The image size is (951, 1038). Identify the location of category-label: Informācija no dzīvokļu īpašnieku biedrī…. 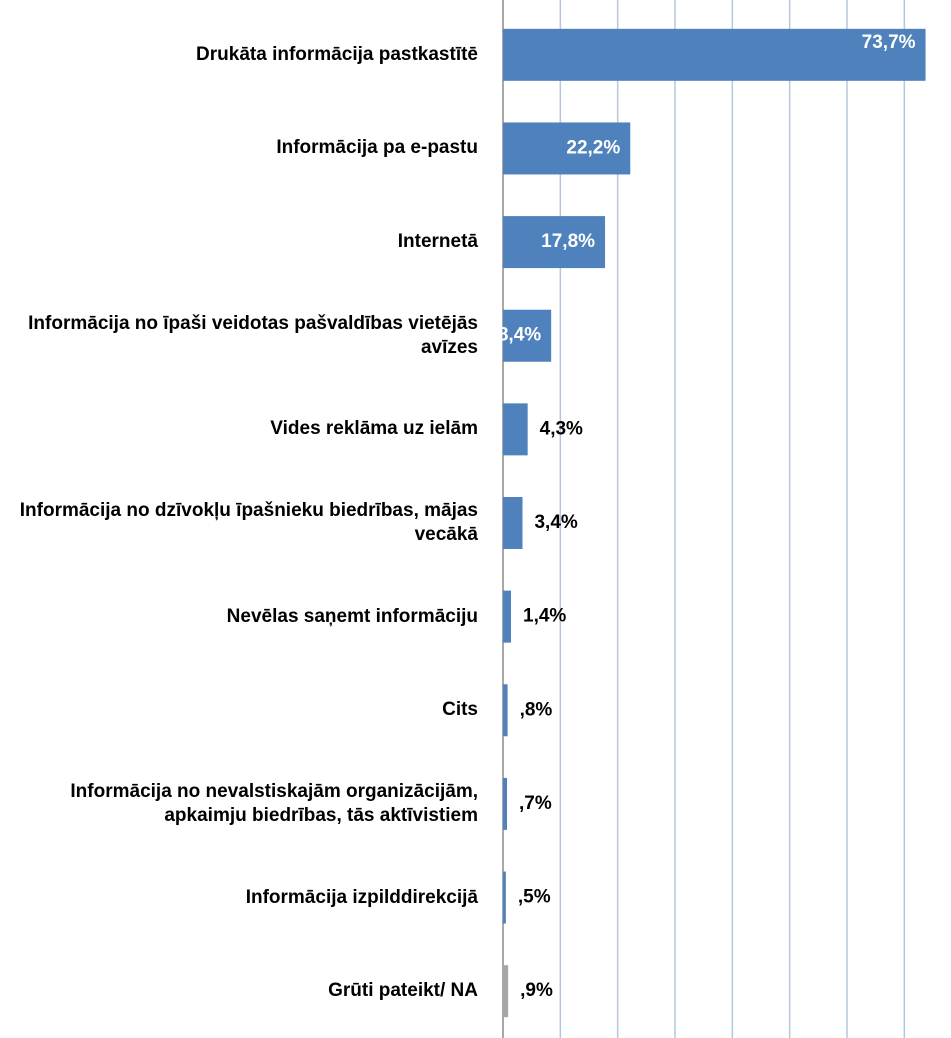
(248, 522).